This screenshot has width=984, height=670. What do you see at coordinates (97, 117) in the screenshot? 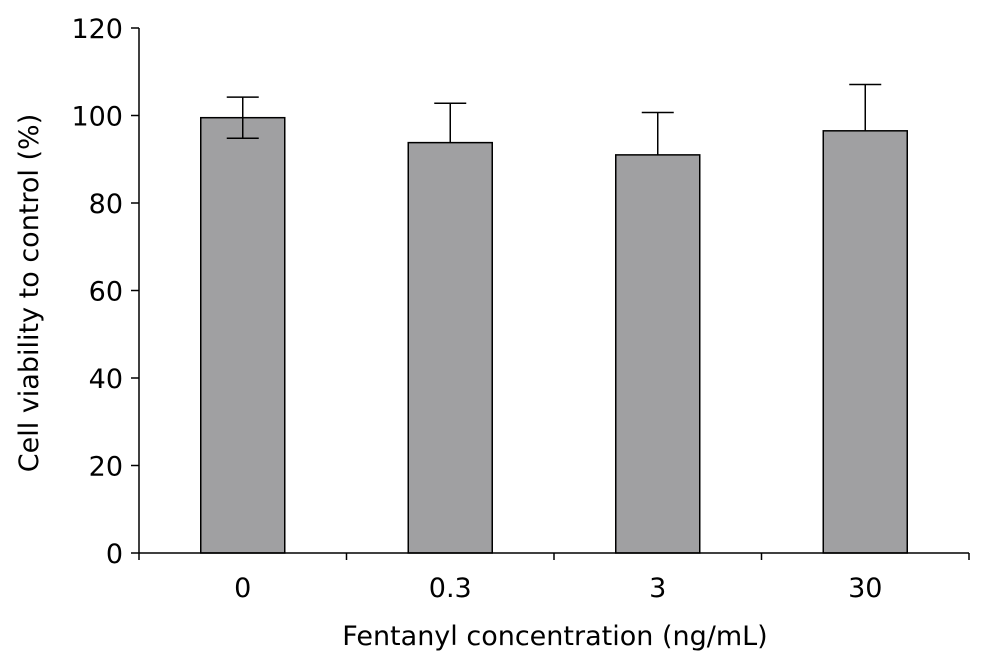
I see `y-tick-label-100: 100` at bounding box center [97, 117].